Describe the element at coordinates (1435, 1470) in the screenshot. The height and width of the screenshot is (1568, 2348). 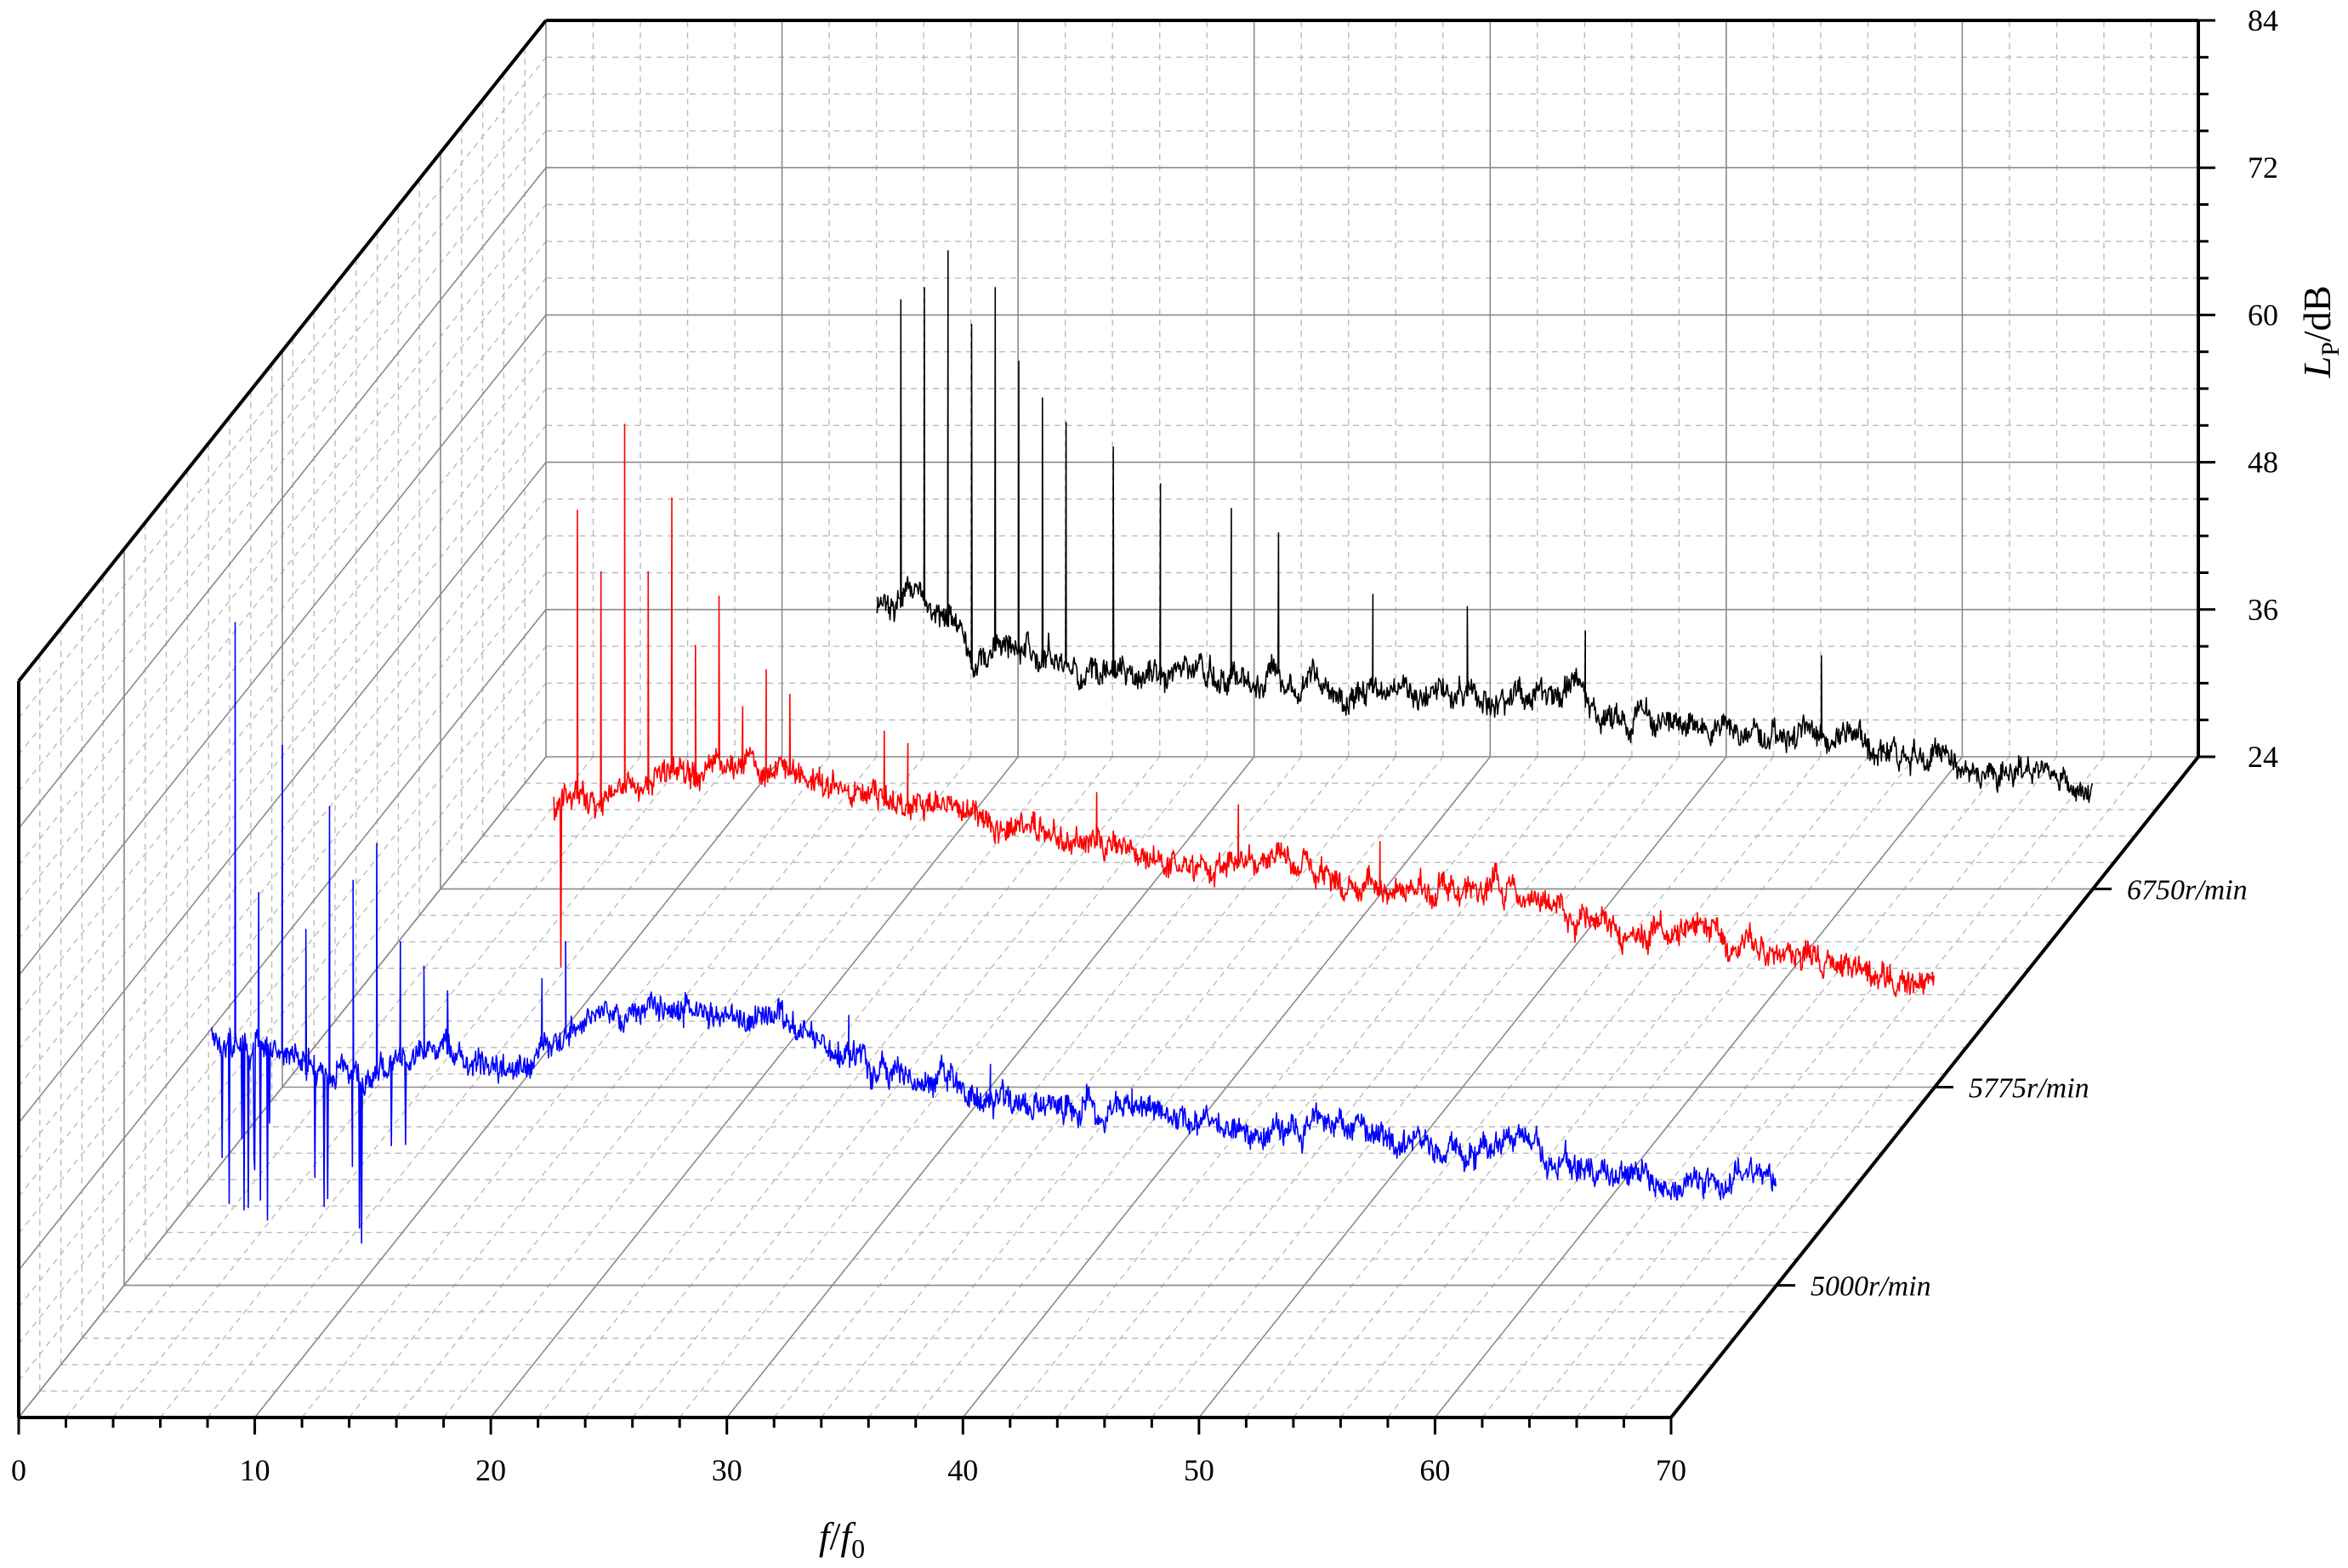
I see `x-tick-label: 60` at that location.